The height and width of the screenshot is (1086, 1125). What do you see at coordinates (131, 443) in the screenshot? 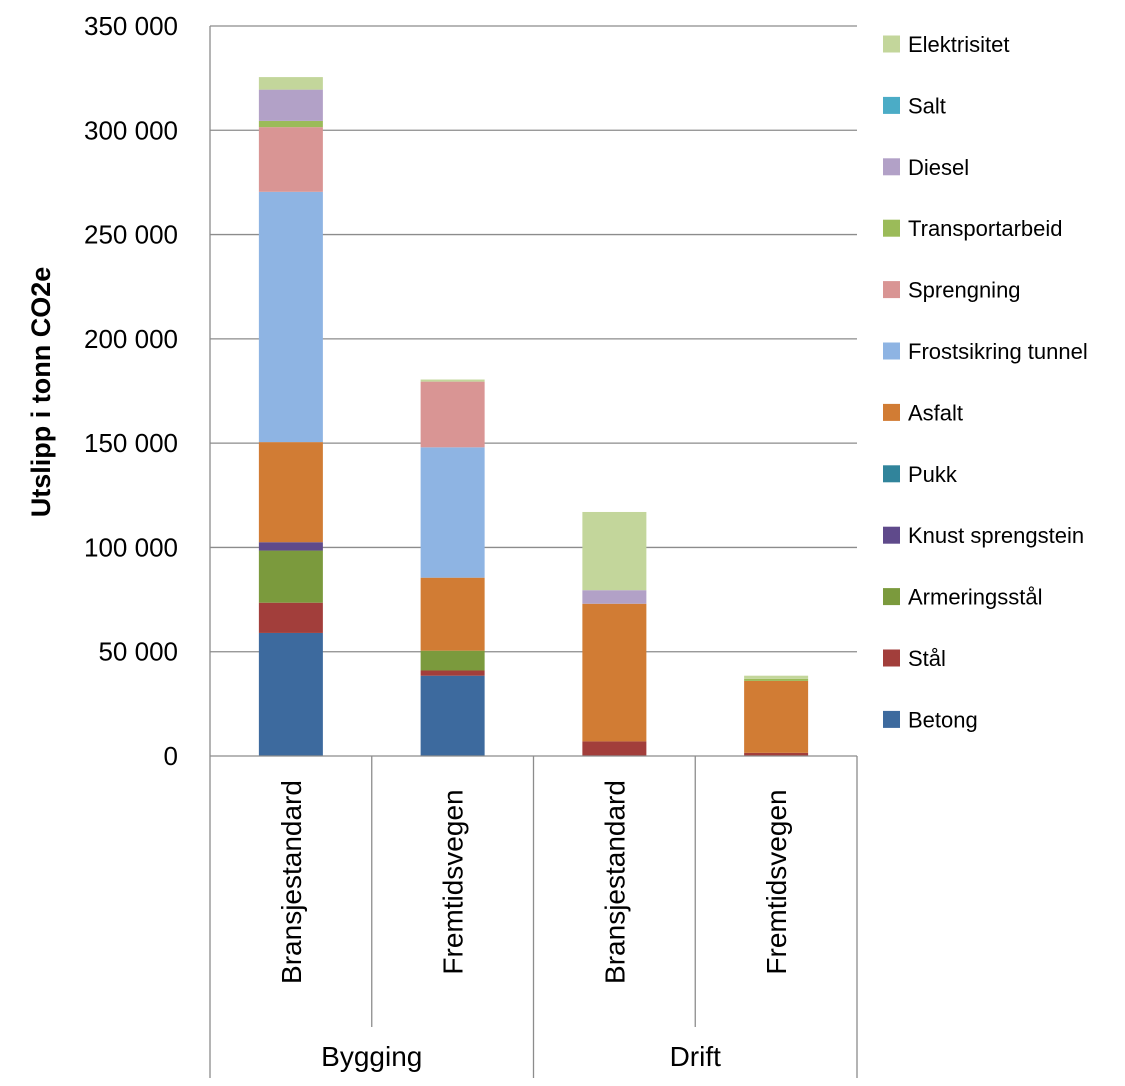
I see `y-tick-label: 150 000` at bounding box center [131, 443].